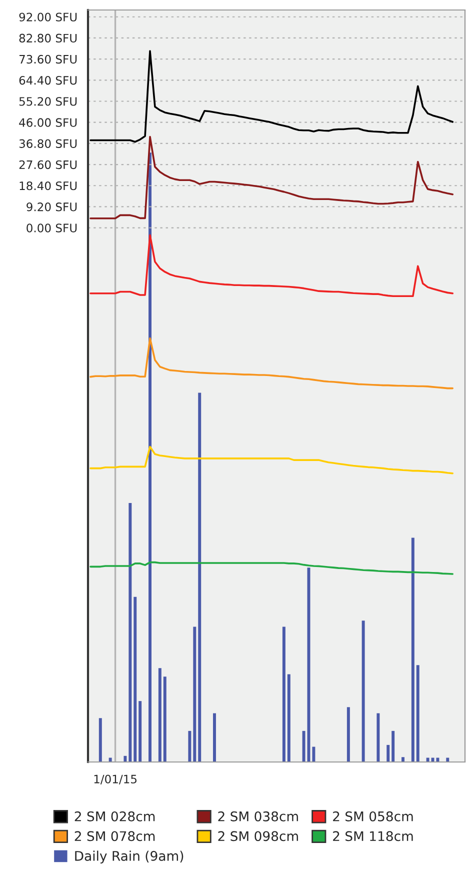 The height and width of the screenshot is (874, 468). What do you see at coordinates (48, 17) in the screenshot?
I see `y-tick-label: 92.00 SFU` at bounding box center [48, 17].